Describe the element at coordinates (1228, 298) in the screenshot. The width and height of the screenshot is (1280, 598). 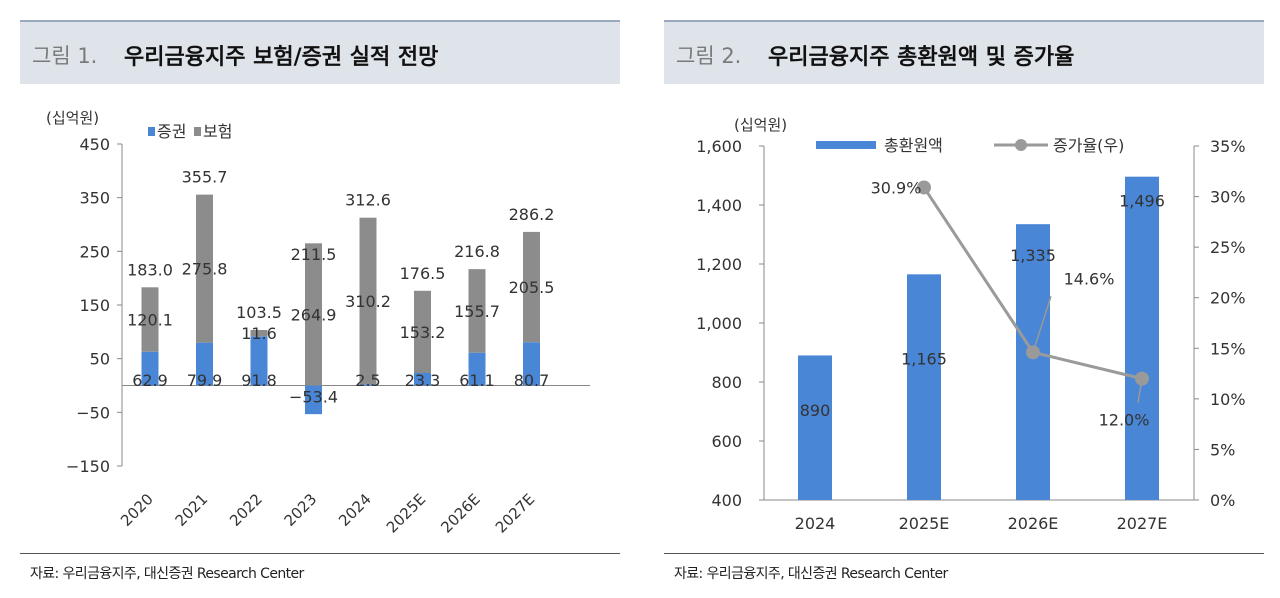
I see `right-tick-label: 20%` at that location.